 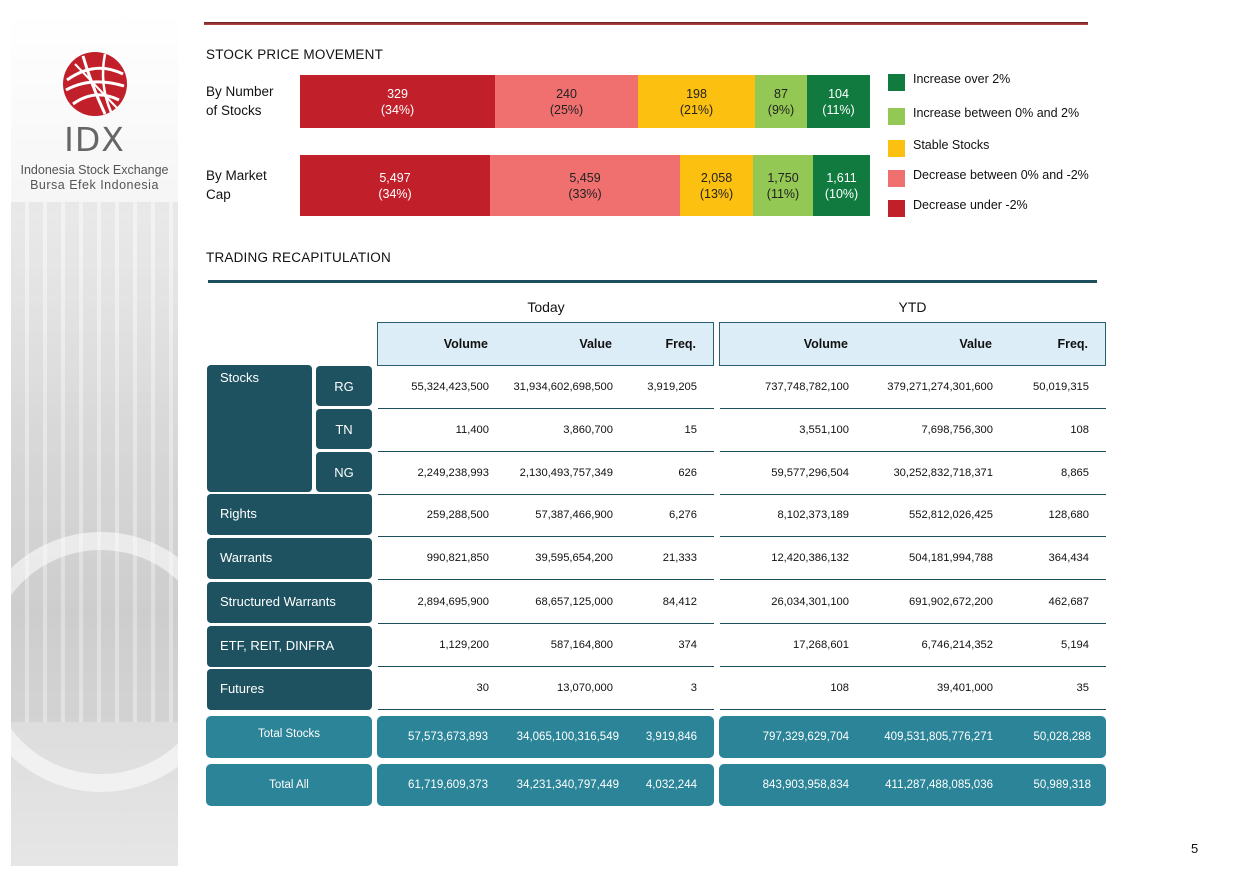 I want to click on category-label: ETF, REIT, DINFRA, so click(x=277, y=645).